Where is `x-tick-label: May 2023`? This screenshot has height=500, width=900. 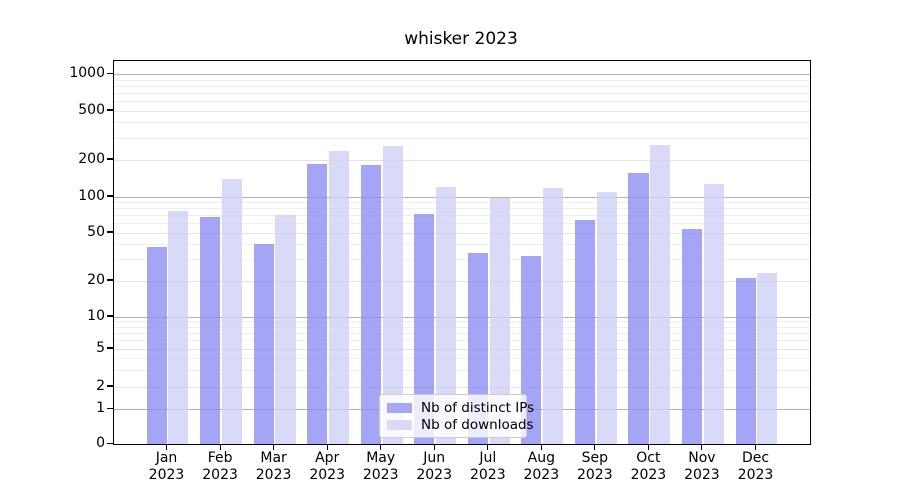 x-tick-label: May 2023 is located at coordinates (381, 467).